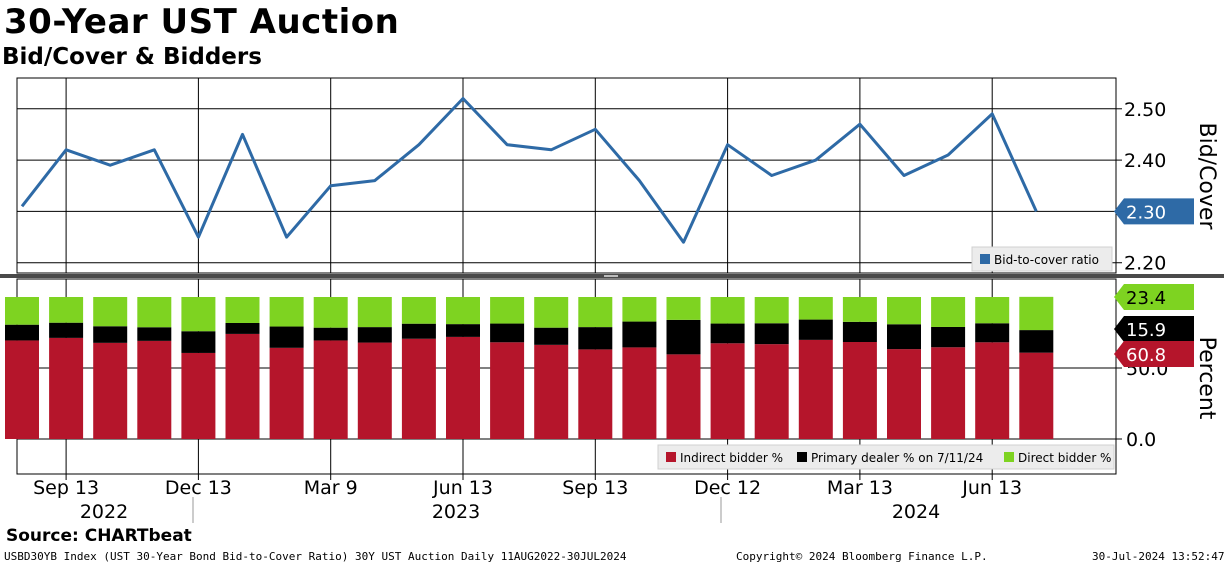 The image size is (1224, 566). Describe the element at coordinates (727, 488) in the screenshot. I see `x-tick-label: Dec 12` at that location.